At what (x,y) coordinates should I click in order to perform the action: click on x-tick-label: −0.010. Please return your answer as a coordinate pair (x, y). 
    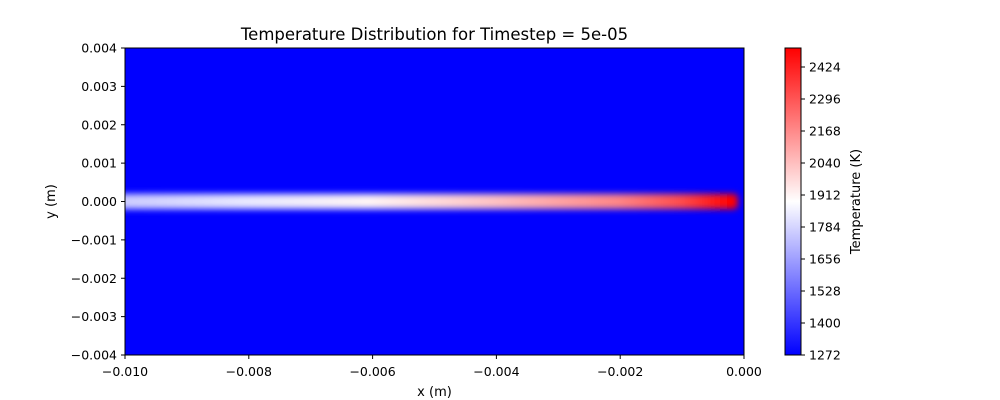
    Looking at the image, I should click on (125, 371).